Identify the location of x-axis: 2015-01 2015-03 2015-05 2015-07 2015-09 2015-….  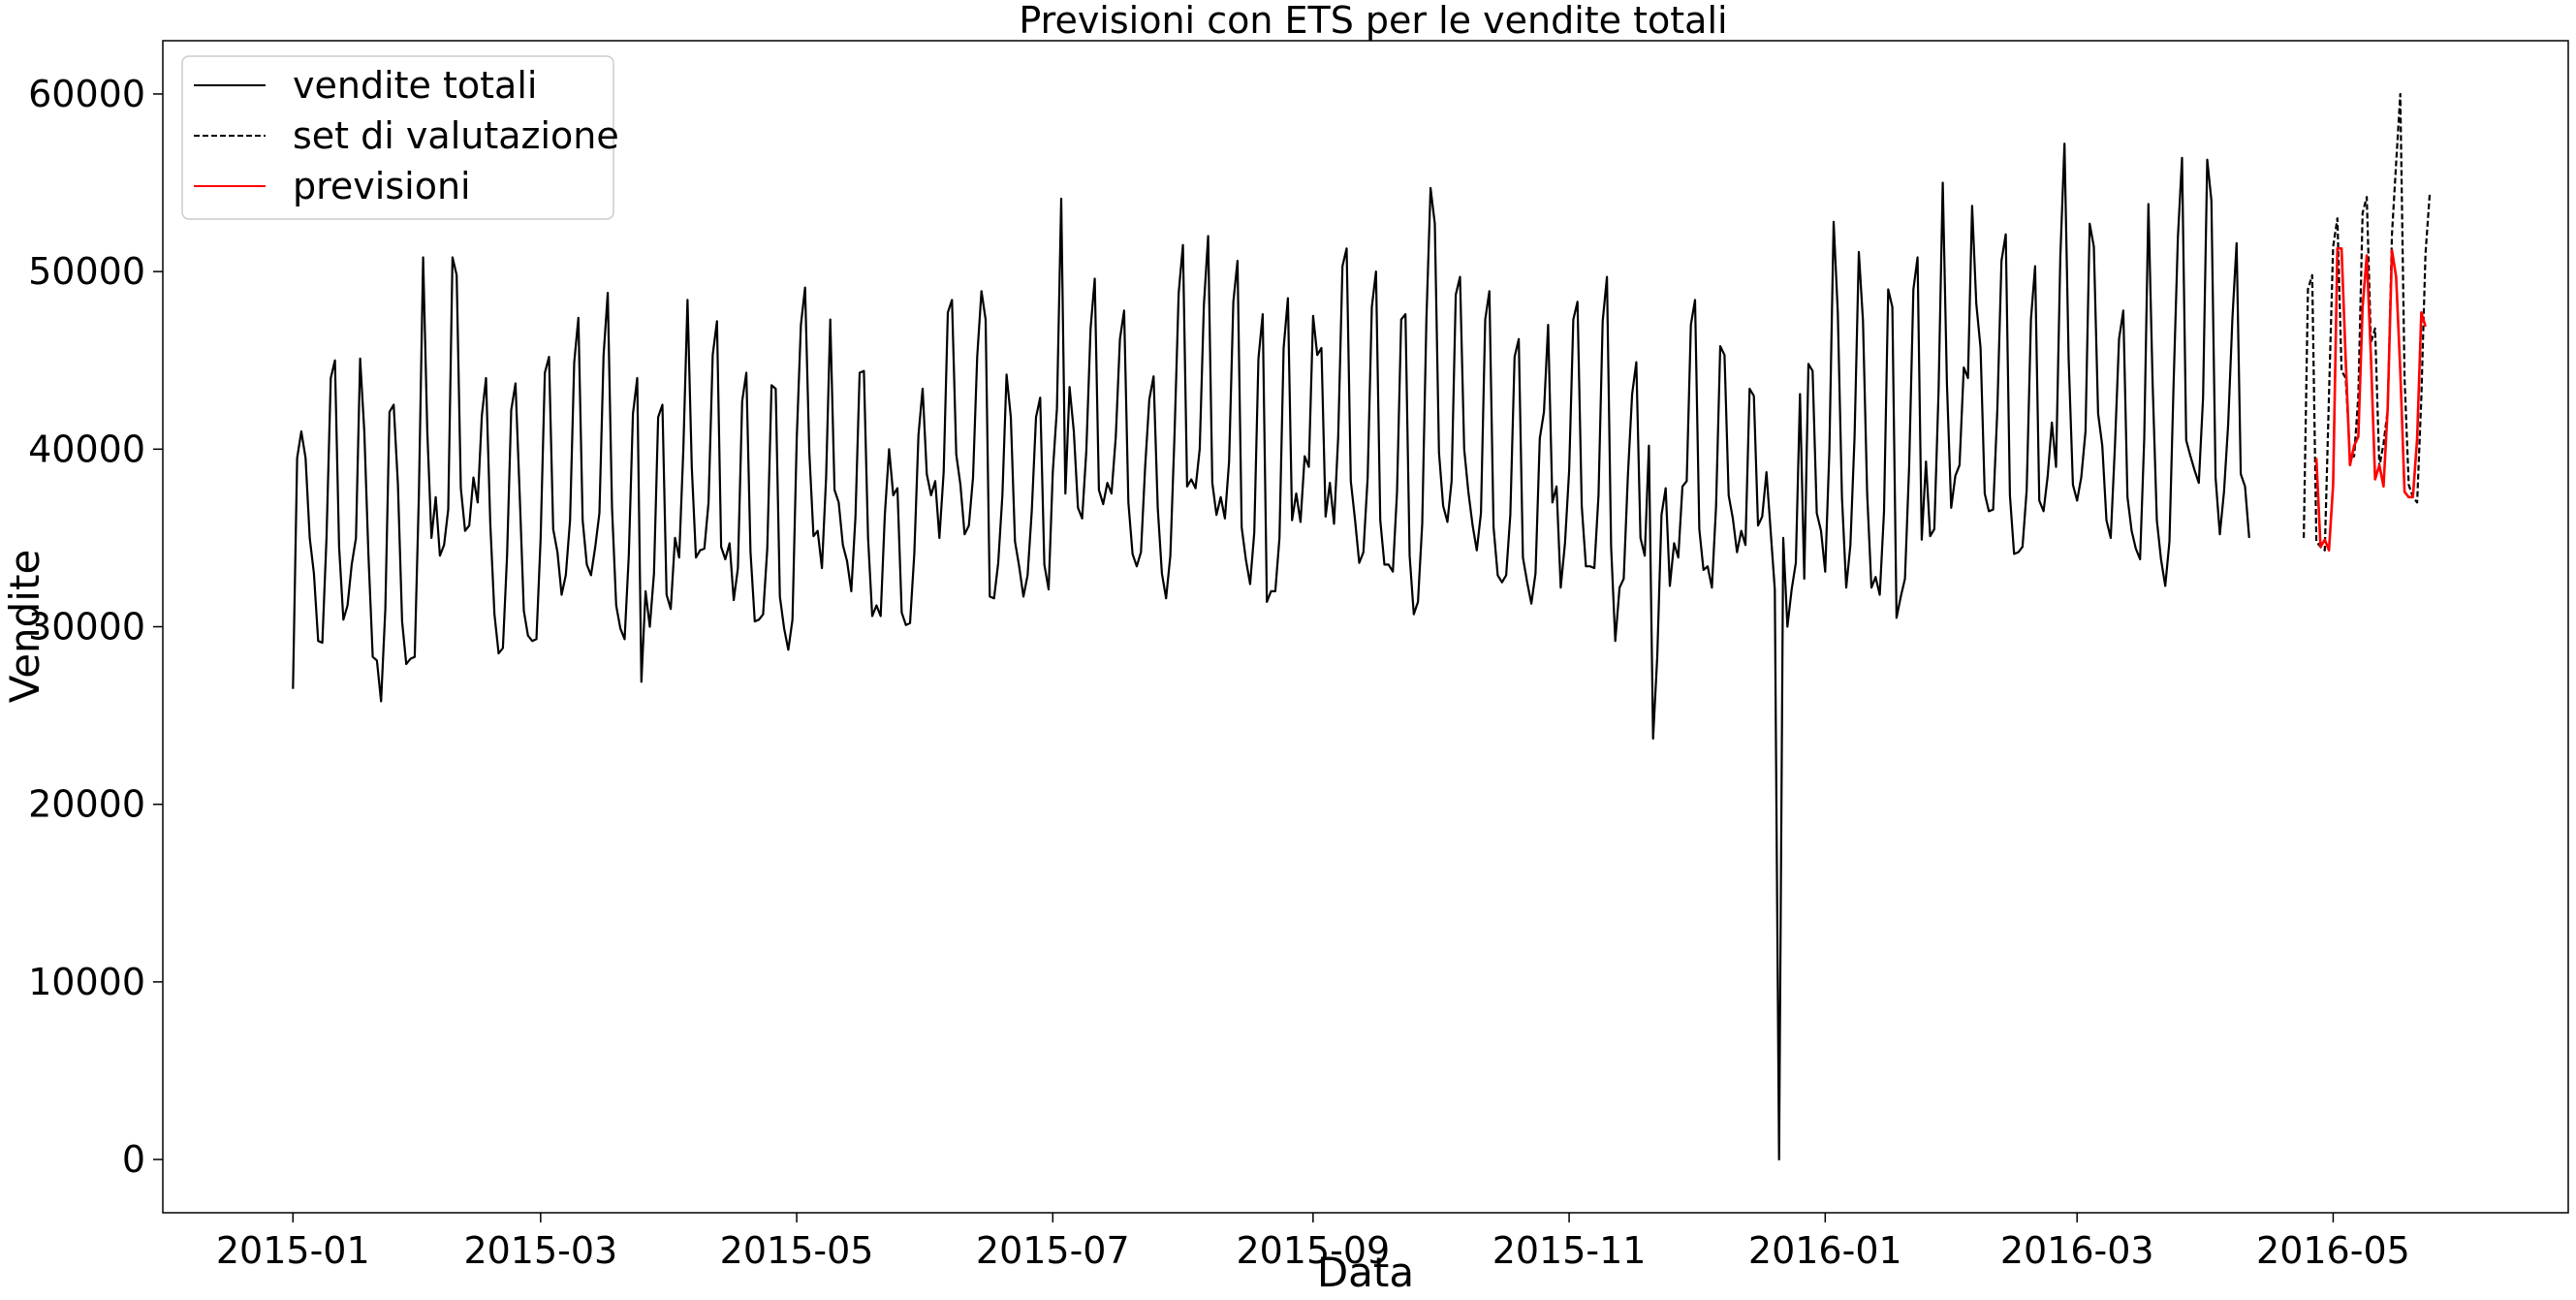
(1313, 1242).